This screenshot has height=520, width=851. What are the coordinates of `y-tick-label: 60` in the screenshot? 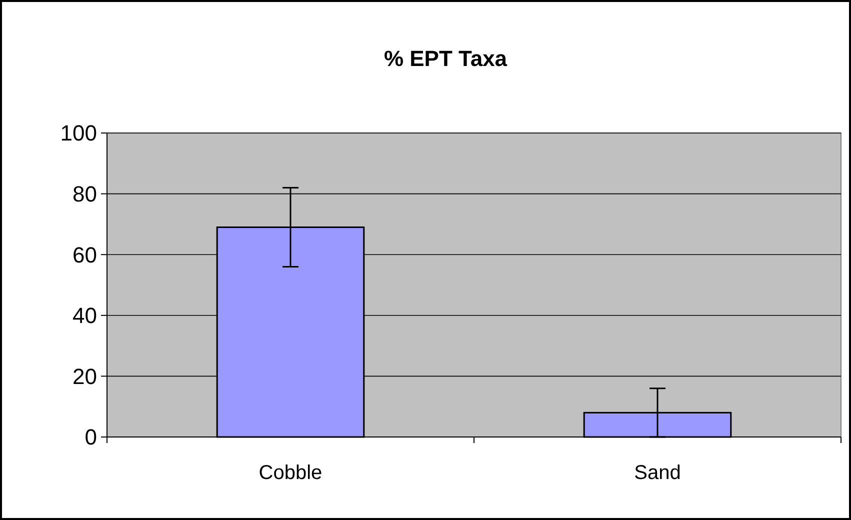 It's located at (84, 255).